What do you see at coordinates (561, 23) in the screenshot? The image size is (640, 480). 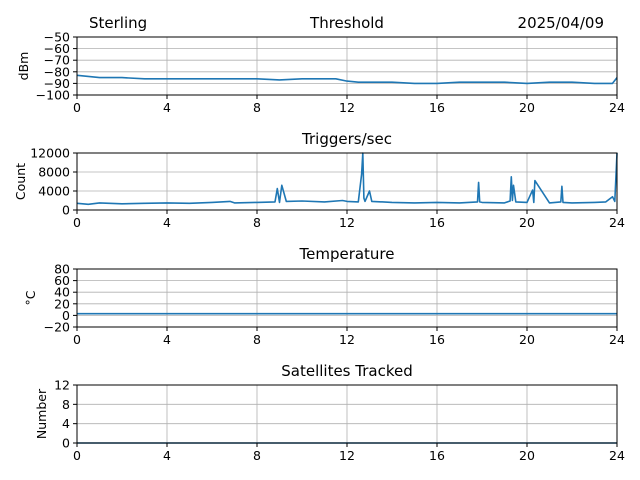 I see `date-label: 2025/04/09` at bounding box center [561, 23].